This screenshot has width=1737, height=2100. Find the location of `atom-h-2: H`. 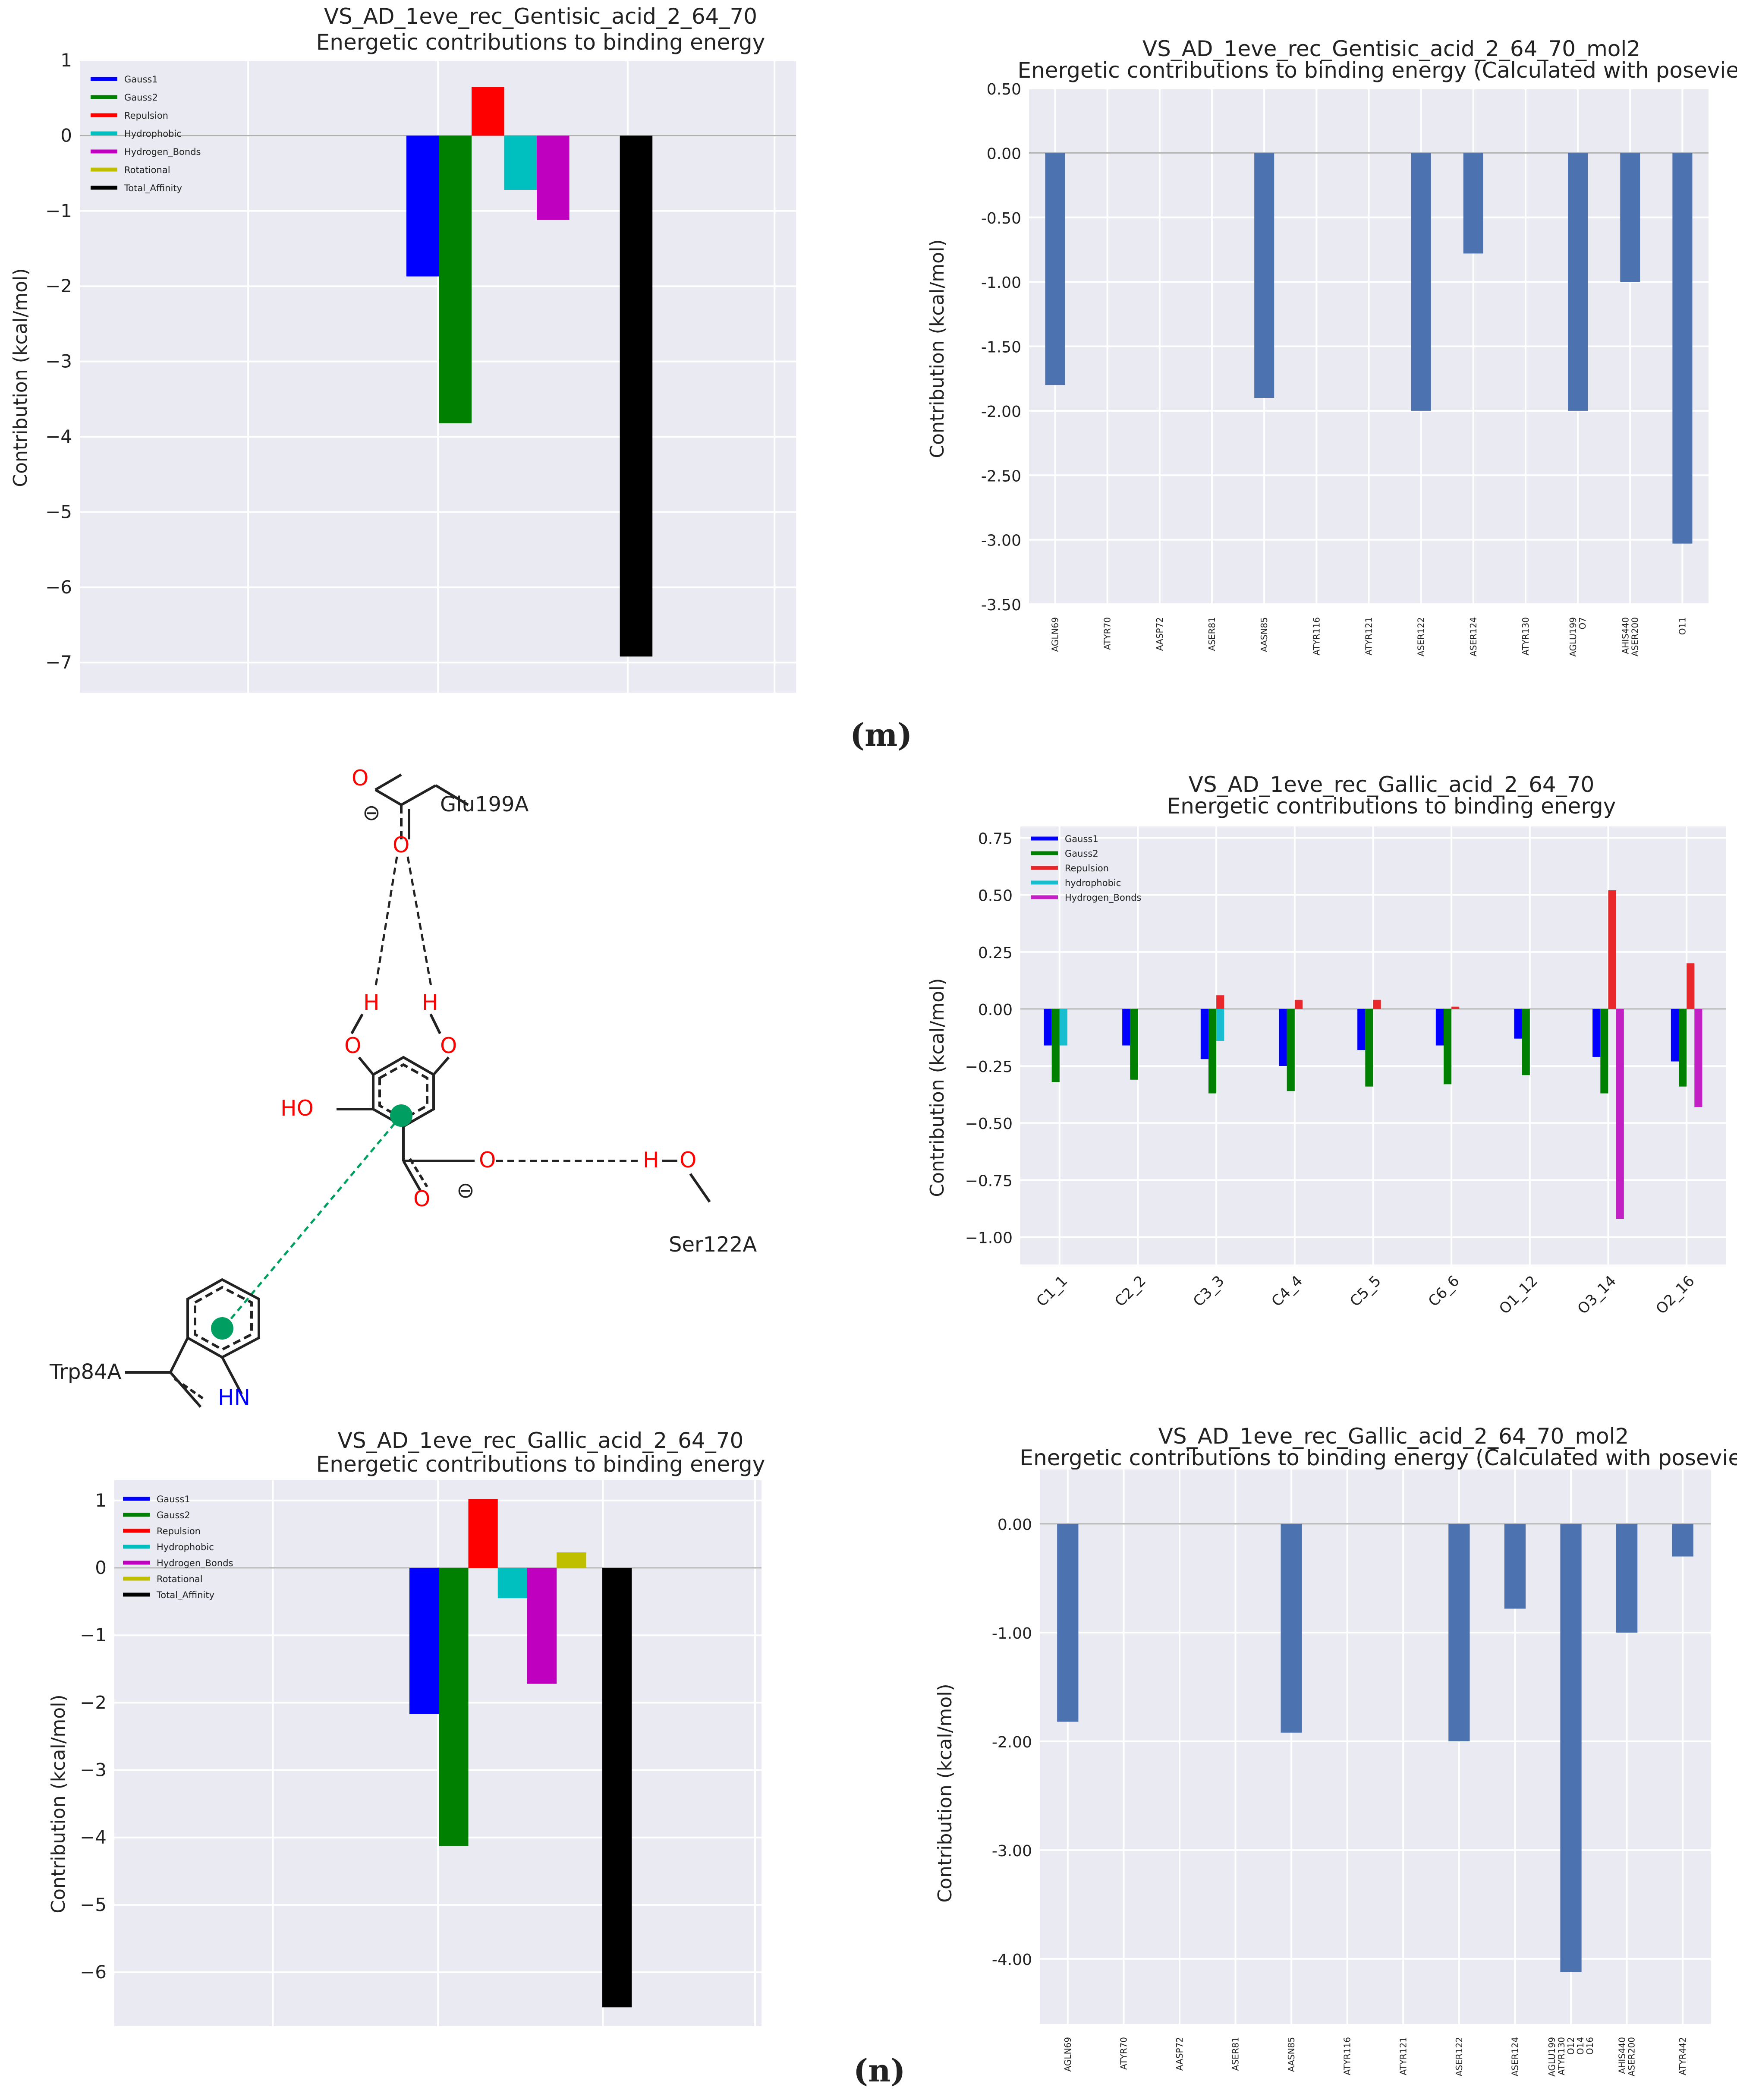

atom-h-2: H is located at coordinates (430, 1002).